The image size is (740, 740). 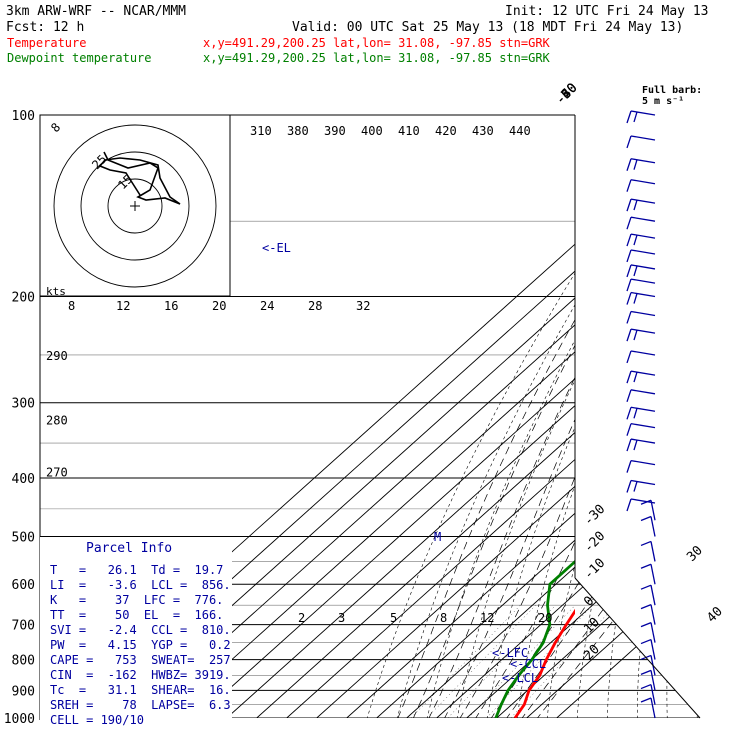 What do you see at coordinates (298, 131) in the screenshot?
I see `theta-label: 380` at bounding box center [298, 131].